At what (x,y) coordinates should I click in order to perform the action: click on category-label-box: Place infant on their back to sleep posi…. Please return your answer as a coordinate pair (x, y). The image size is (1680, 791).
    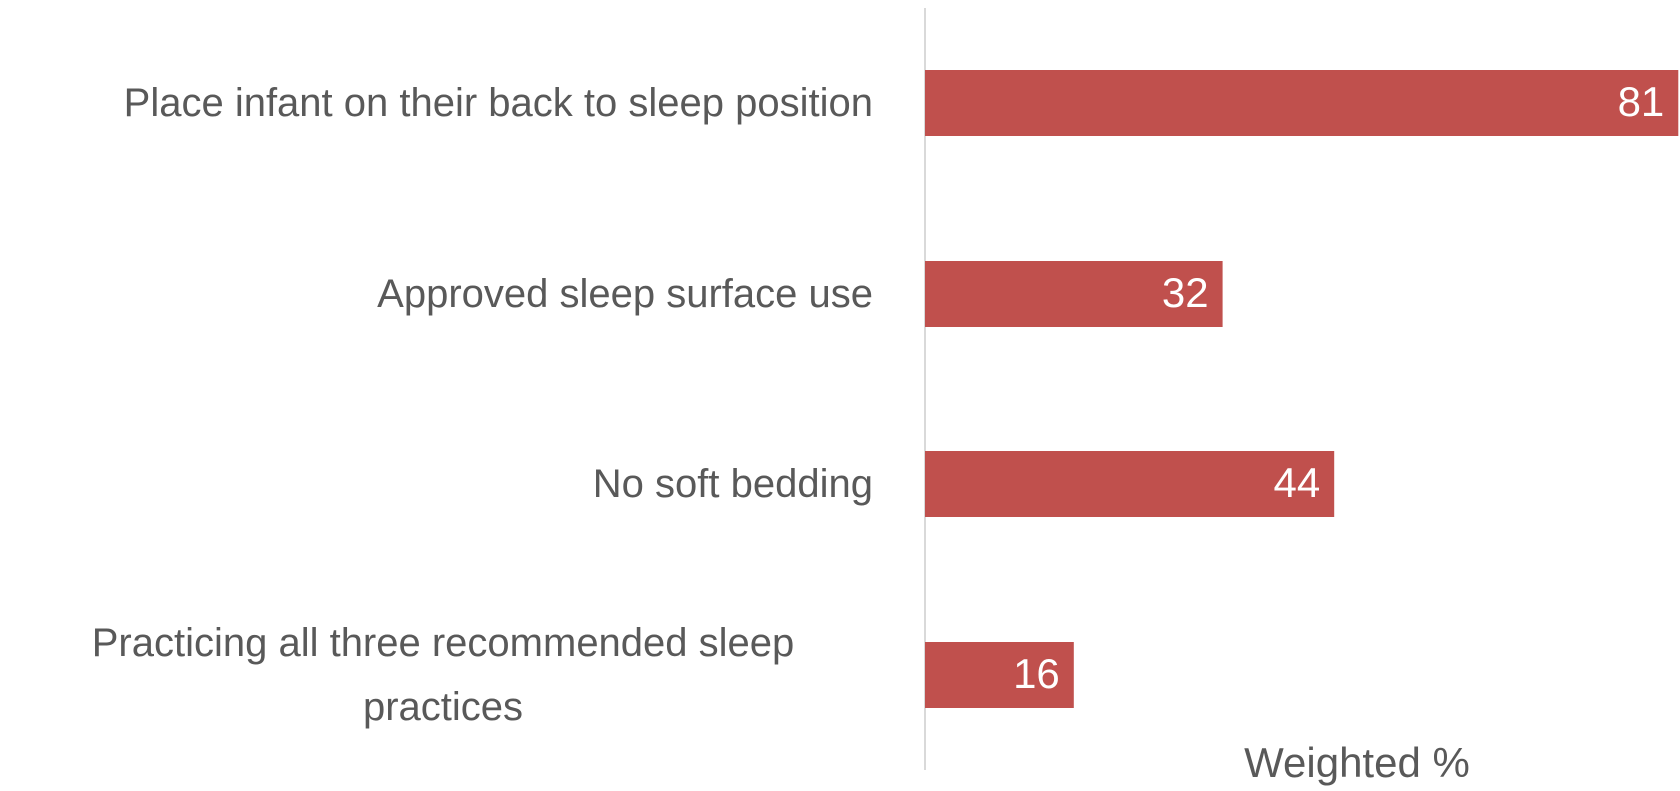
    Looking at the image, I should click on (438, 103).